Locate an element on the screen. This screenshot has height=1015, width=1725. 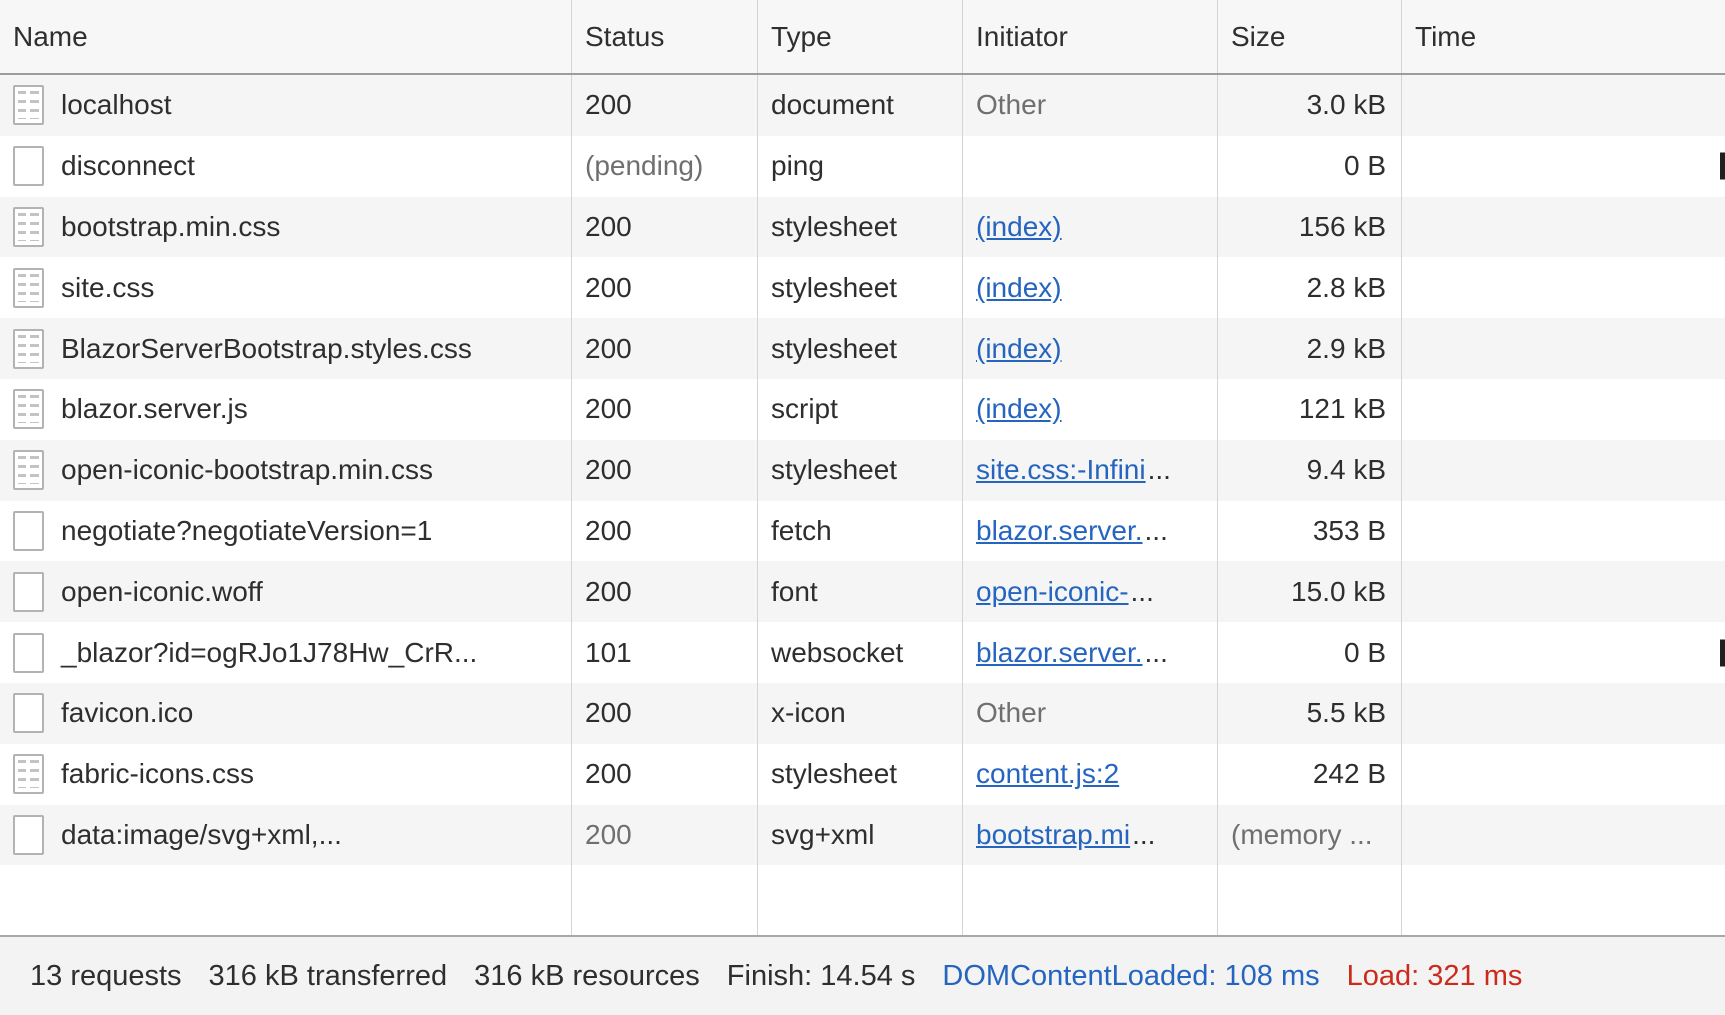
column-header-name: Name is located at coordinates (286, 36).